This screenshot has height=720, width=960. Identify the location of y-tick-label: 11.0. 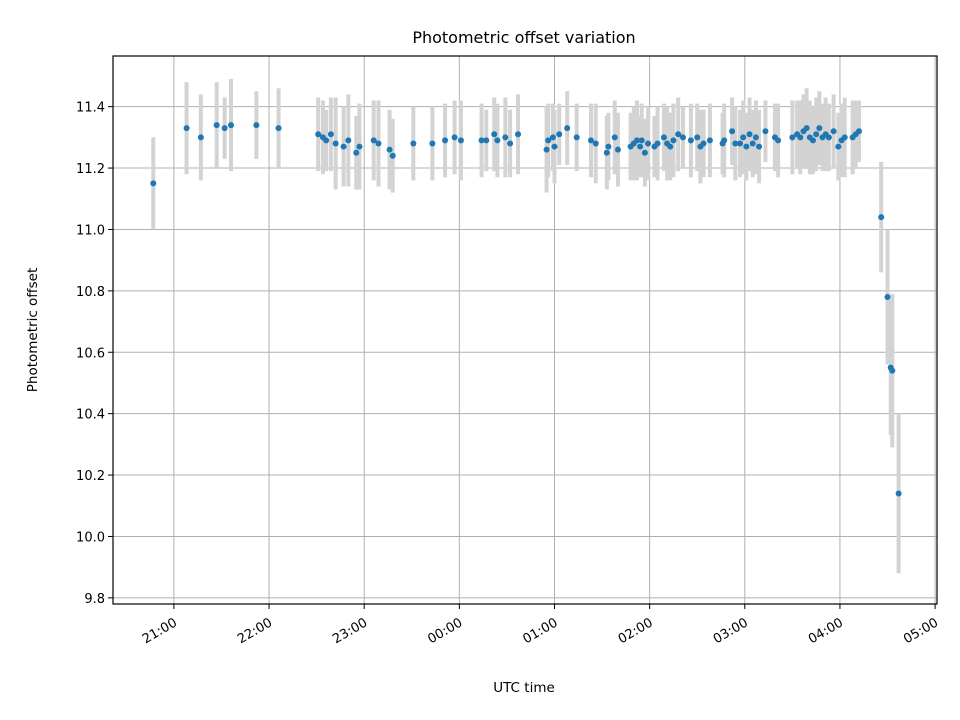
(90, 230).